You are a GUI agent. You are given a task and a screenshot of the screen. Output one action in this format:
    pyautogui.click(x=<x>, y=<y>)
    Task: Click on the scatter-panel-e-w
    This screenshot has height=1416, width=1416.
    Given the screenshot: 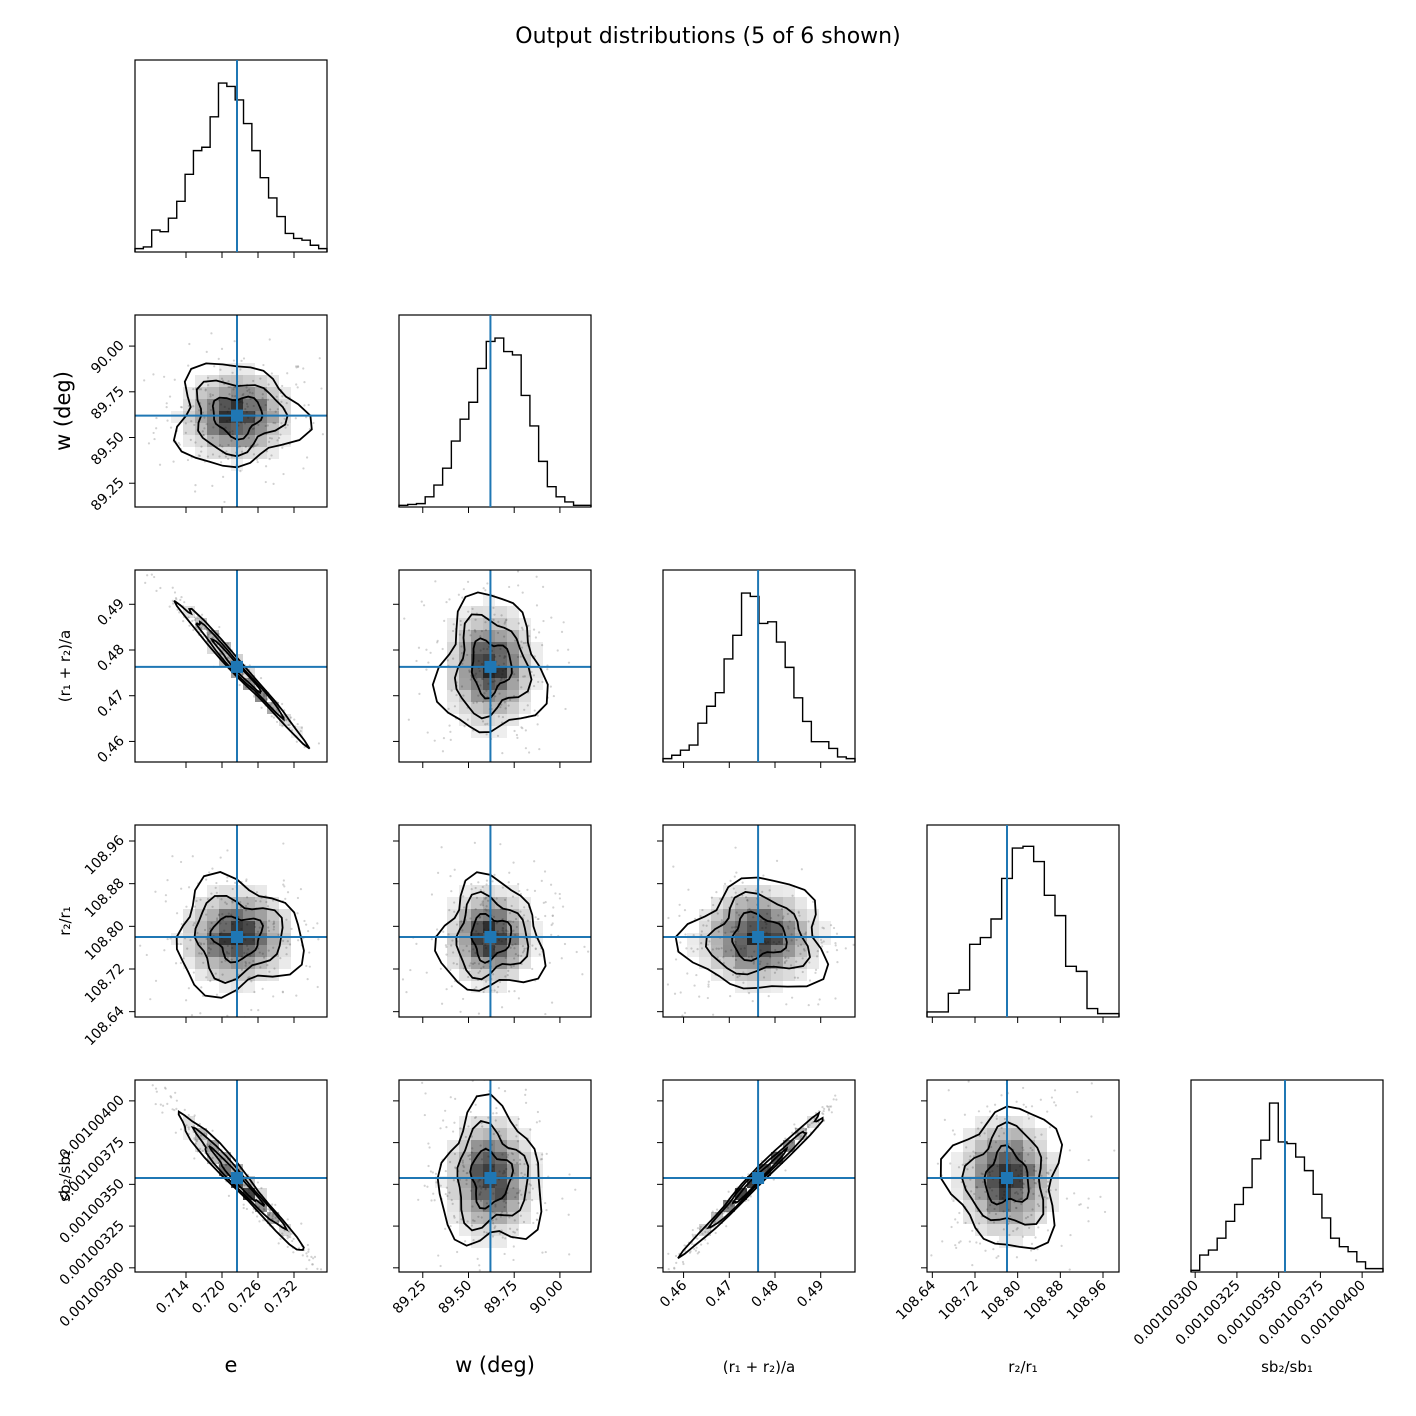 What is the action you would take?
    pyautogui.click(x=231, y=411)
    